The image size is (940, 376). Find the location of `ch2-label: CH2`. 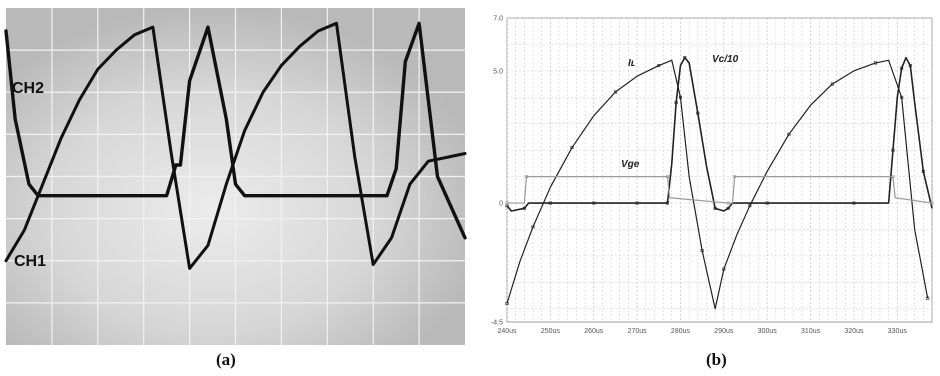

ch2-label: CH2 is located at coordinates (28, 88).